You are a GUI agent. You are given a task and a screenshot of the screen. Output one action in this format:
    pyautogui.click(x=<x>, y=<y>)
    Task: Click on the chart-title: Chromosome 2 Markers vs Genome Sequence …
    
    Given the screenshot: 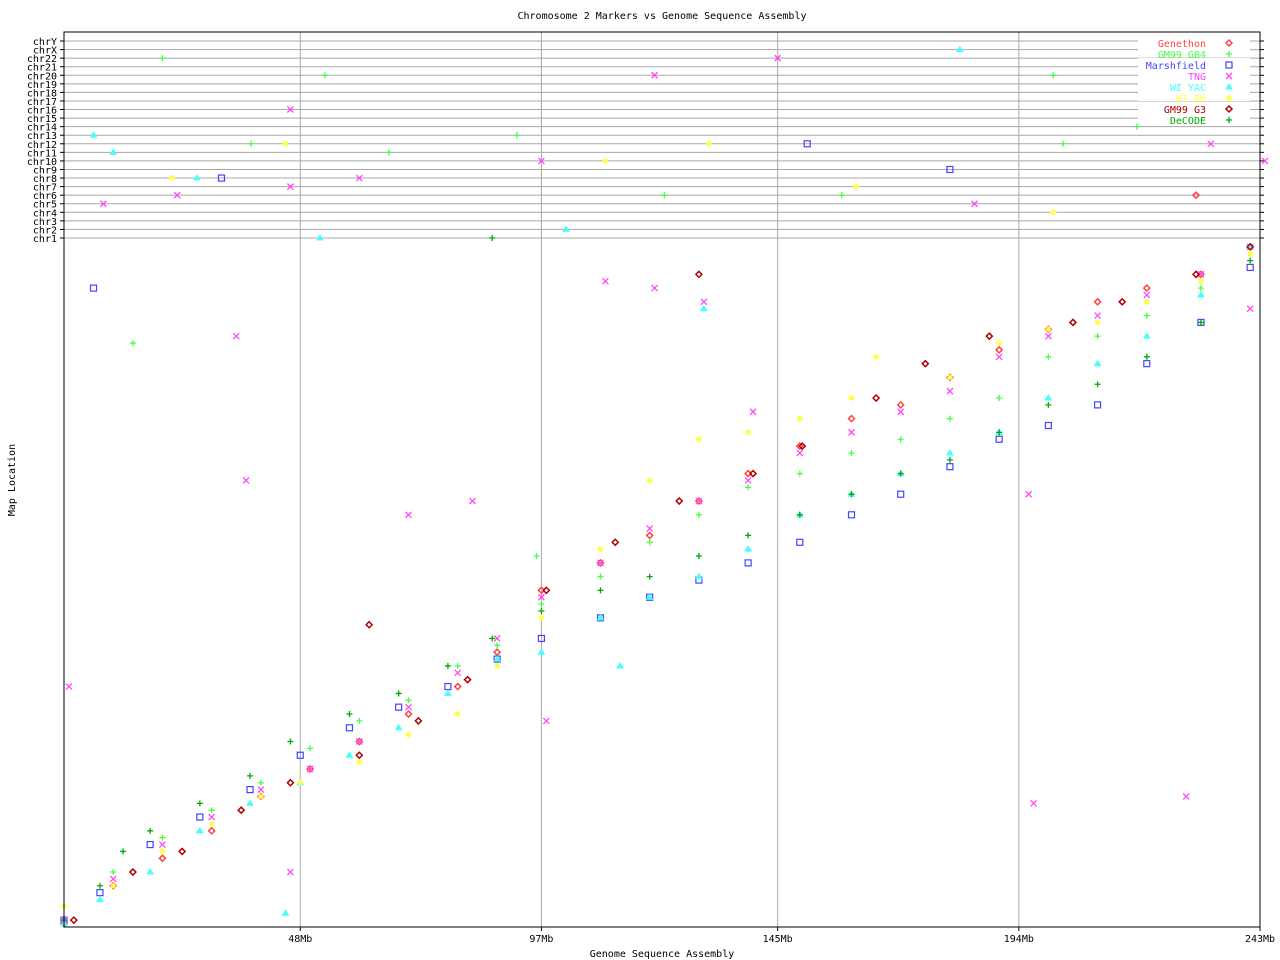 What is the action you would take?
    pyautogui.click(x=662, y=16)
    